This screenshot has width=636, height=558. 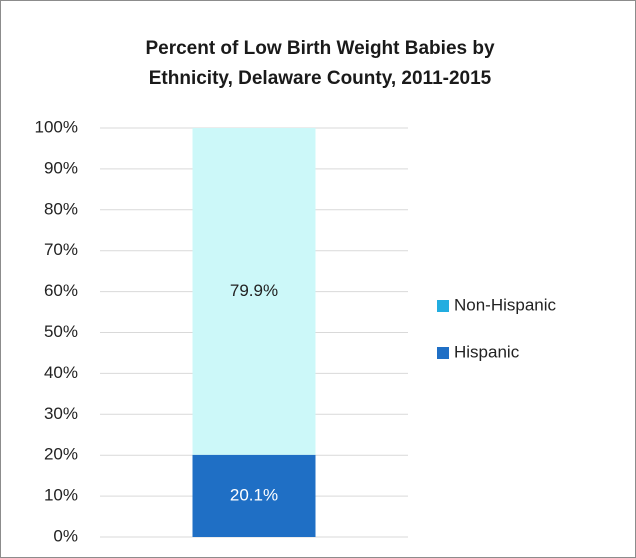 What do you see at coordinates (56, 126) in the screenshot?
I see `y-tick-label: 100%` at bounding box center [56, 126].